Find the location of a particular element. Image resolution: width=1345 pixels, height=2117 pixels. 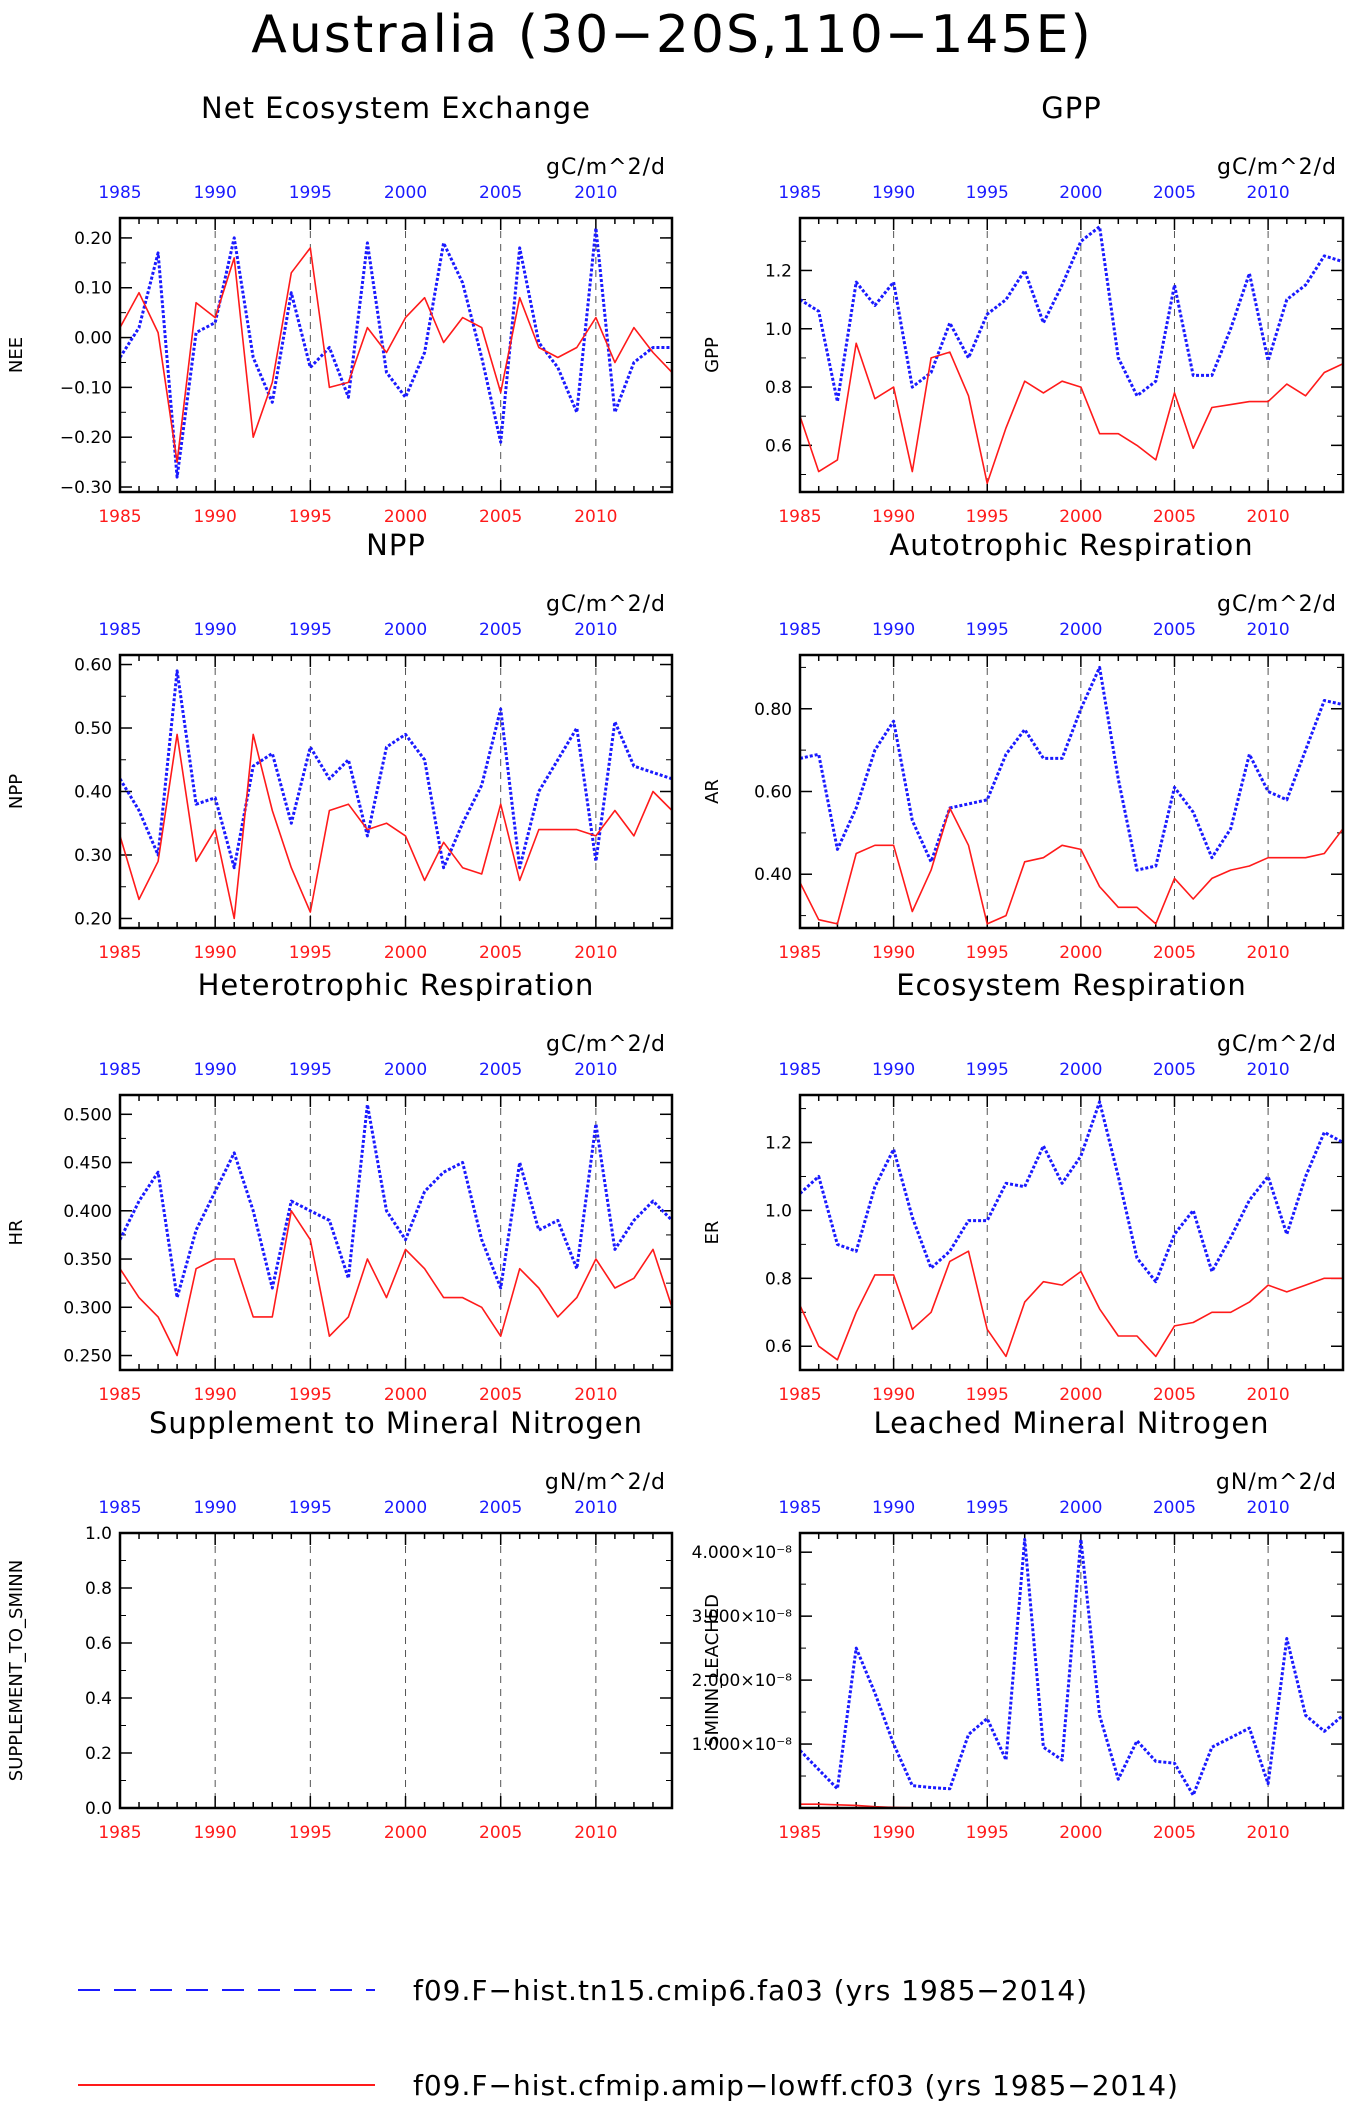

y-tick-label: −0.20 is located at coordinates (86, 438).